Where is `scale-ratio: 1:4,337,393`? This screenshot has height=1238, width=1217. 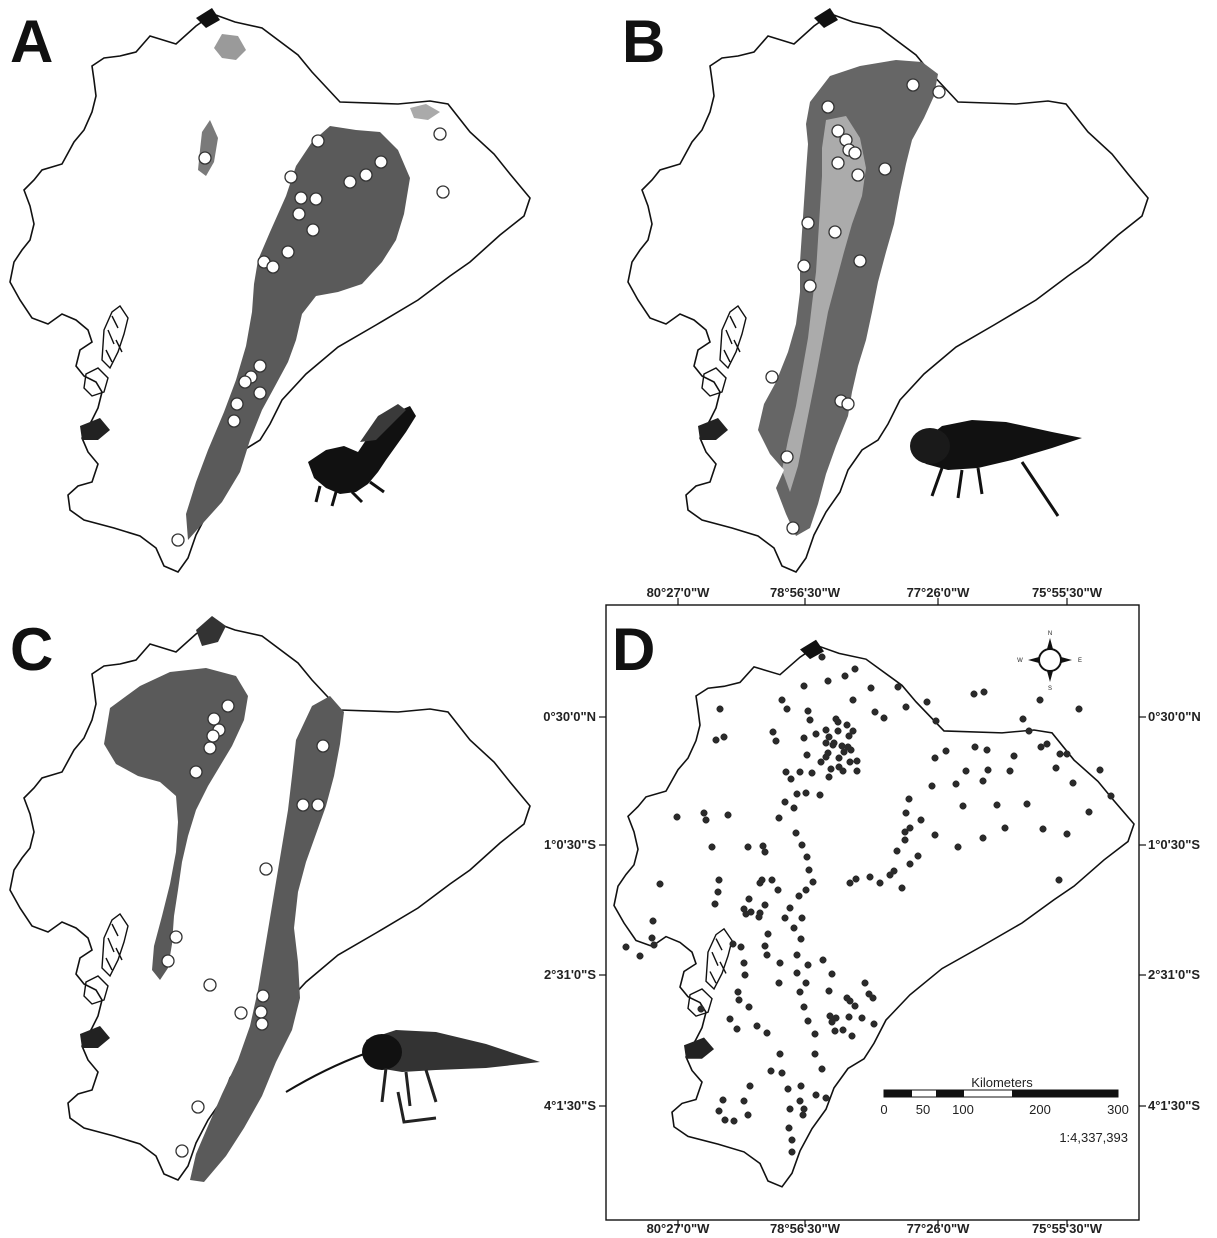
scale-ratio: 1:4,337,393 is located at coordinates (1093, 1137).